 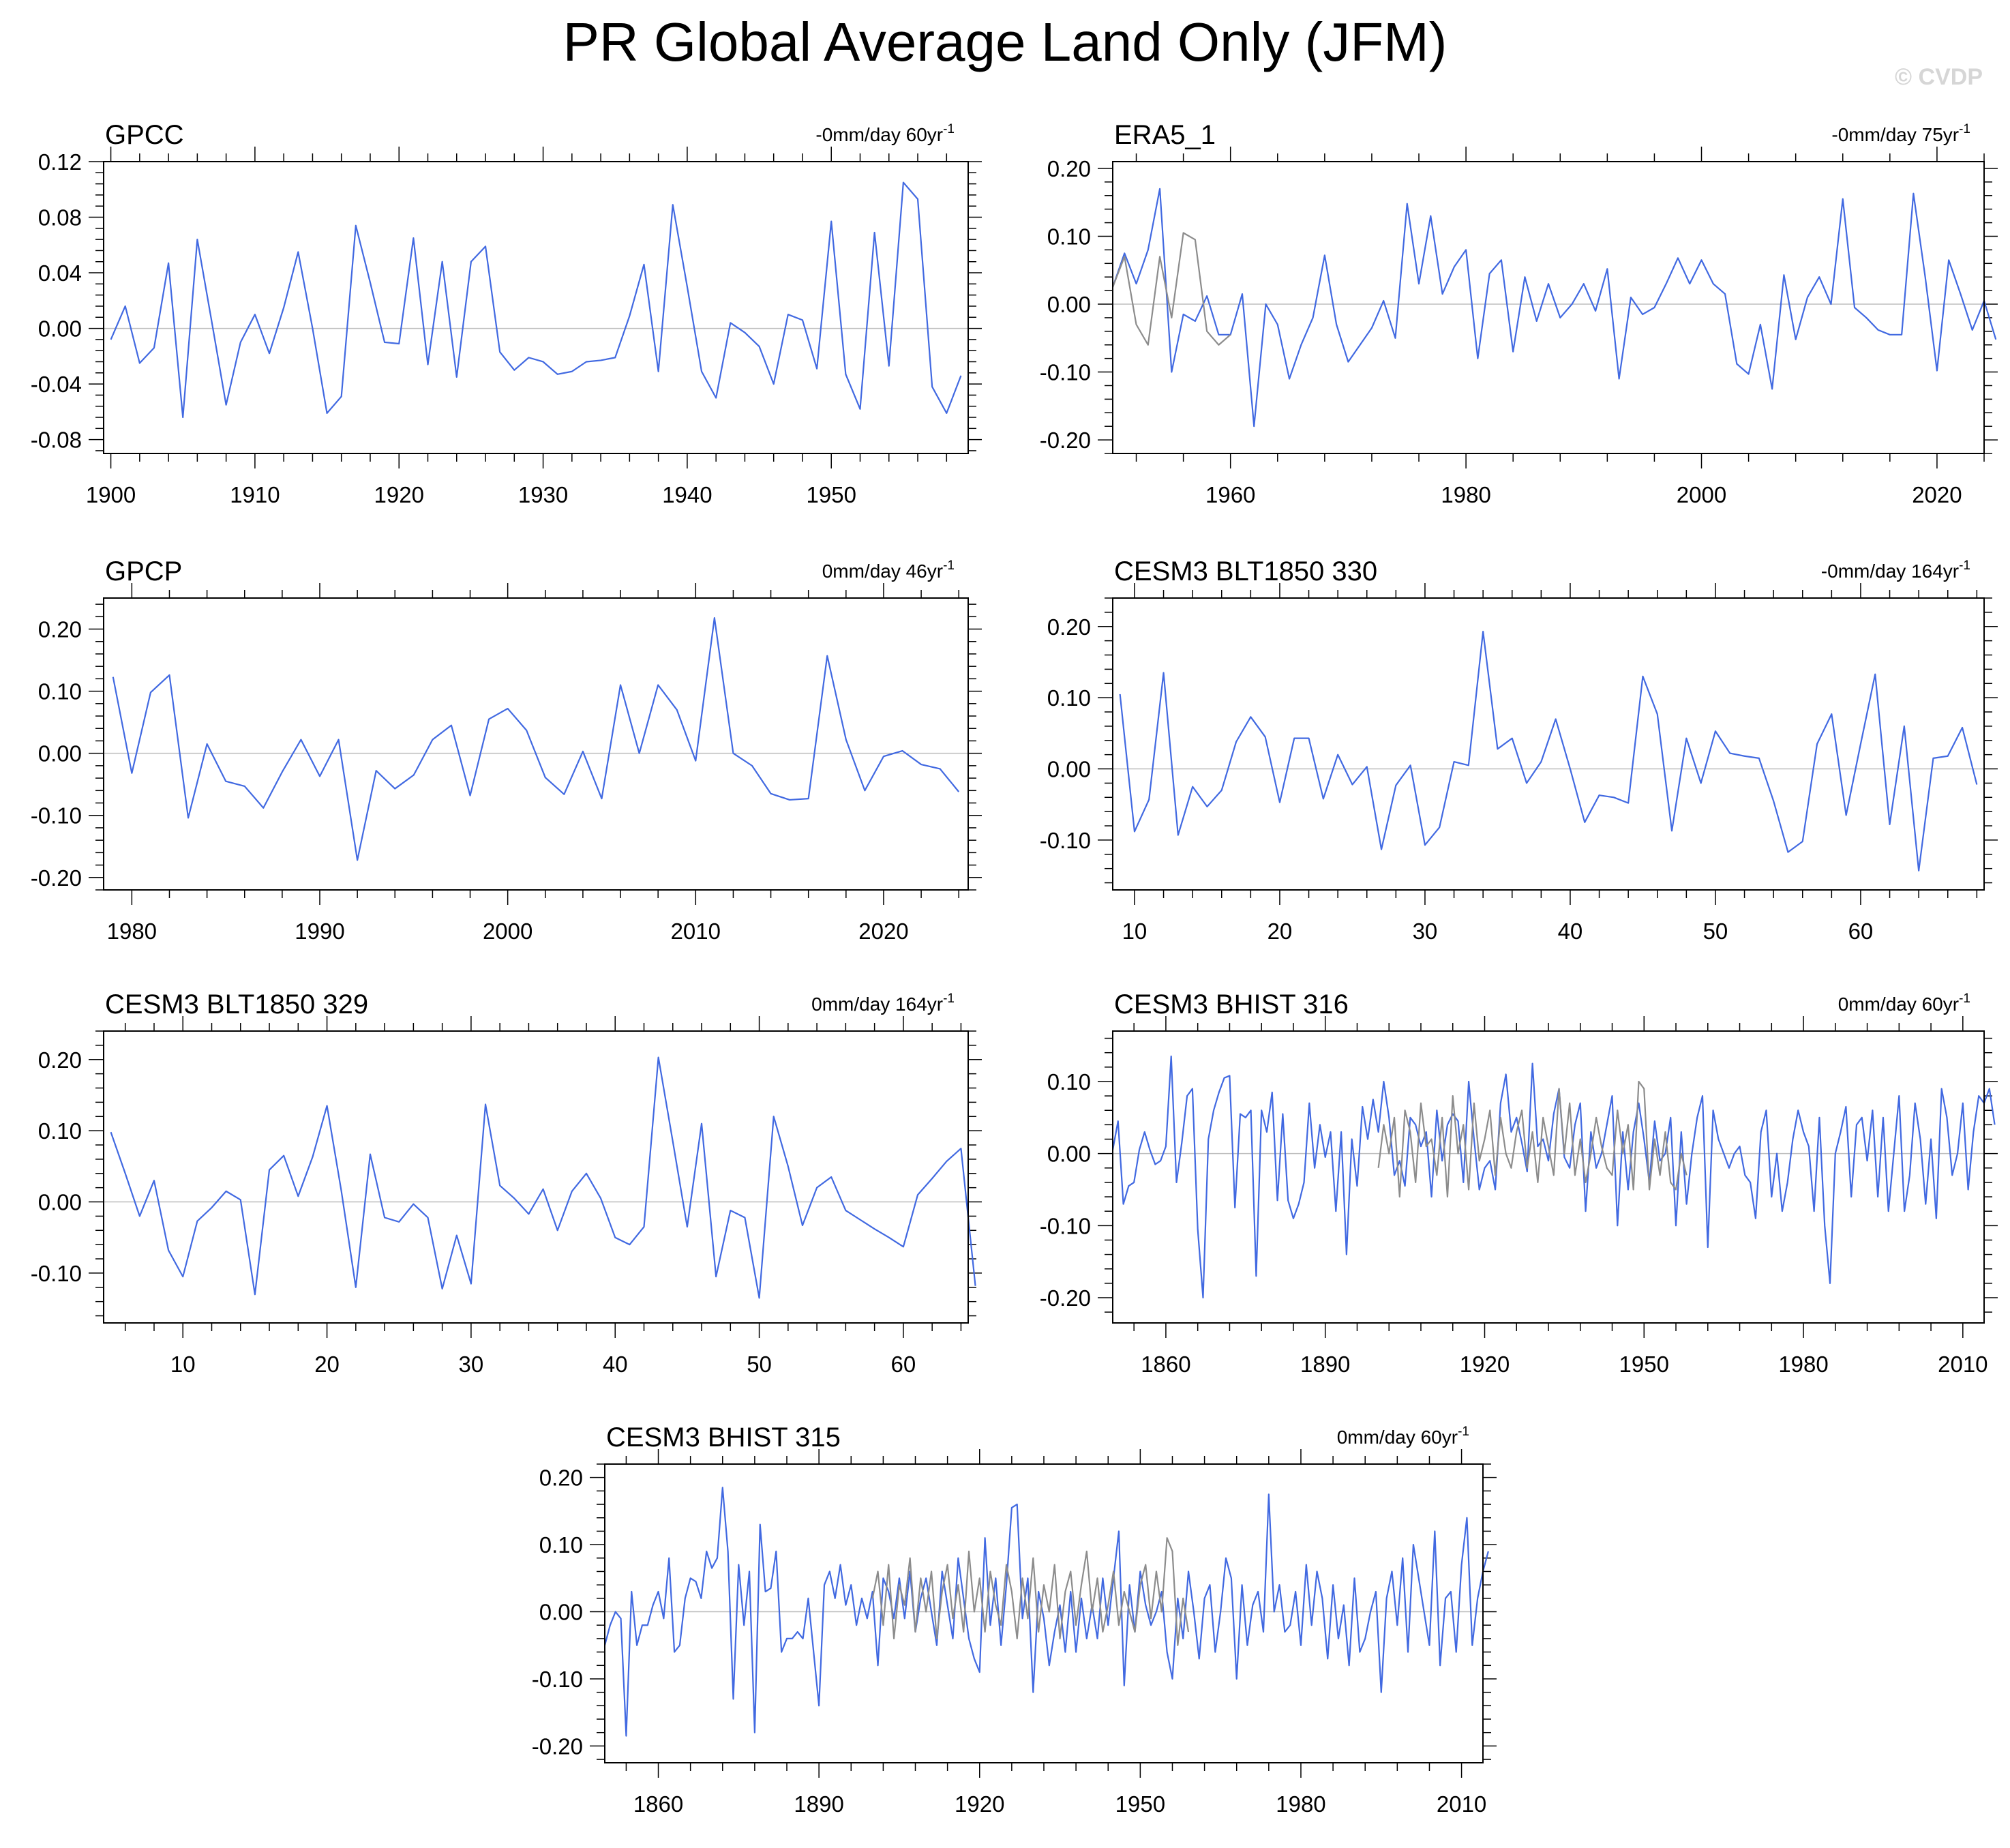 I want to click on page-title: PR Global Average Land Only (JFM), so click(x=1005, y=42).